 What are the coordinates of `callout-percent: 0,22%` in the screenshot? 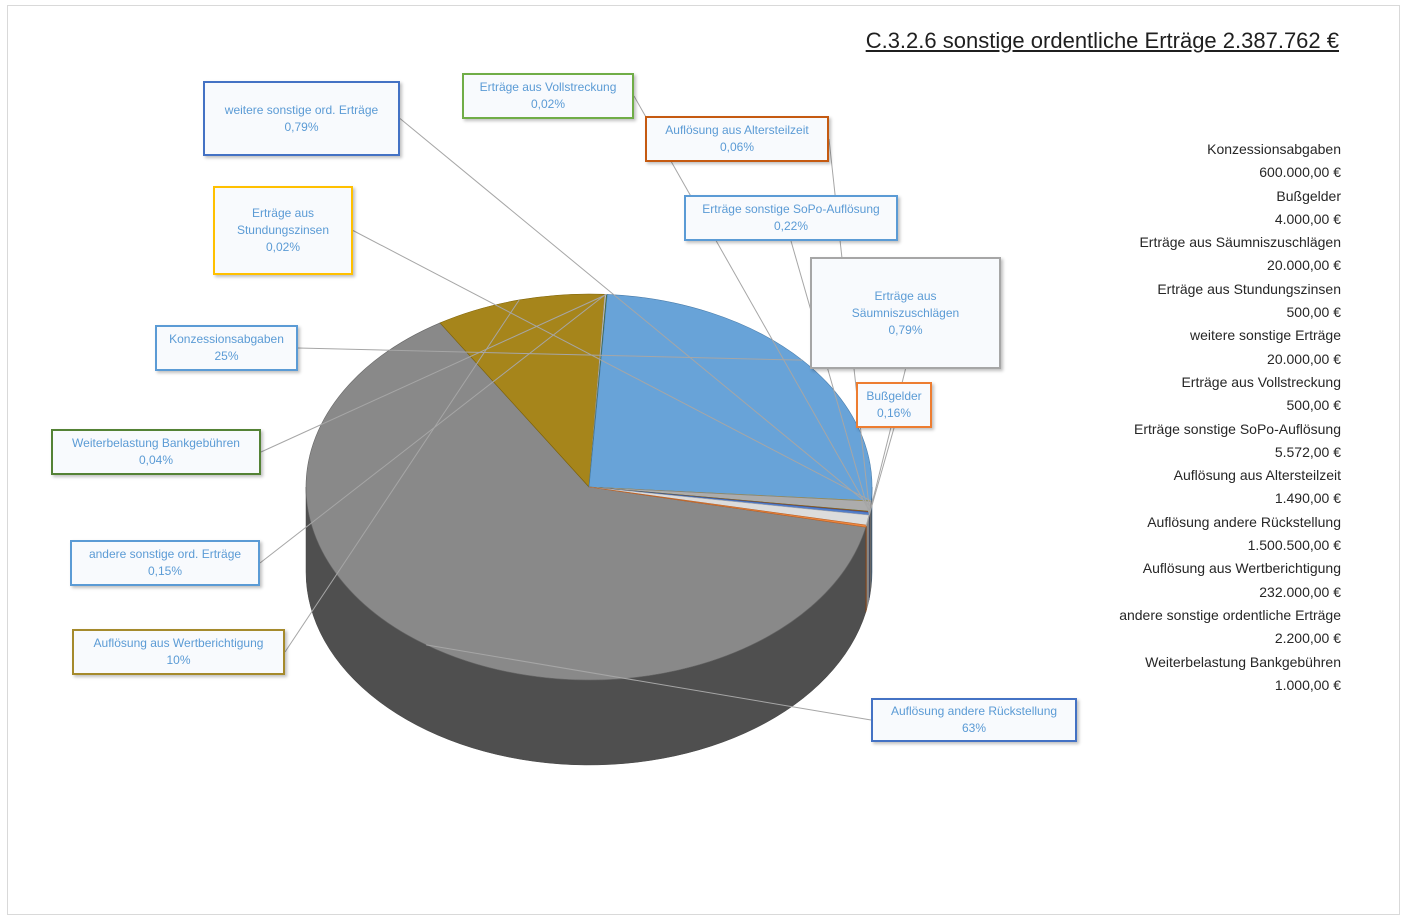 It's located at (791, 226).